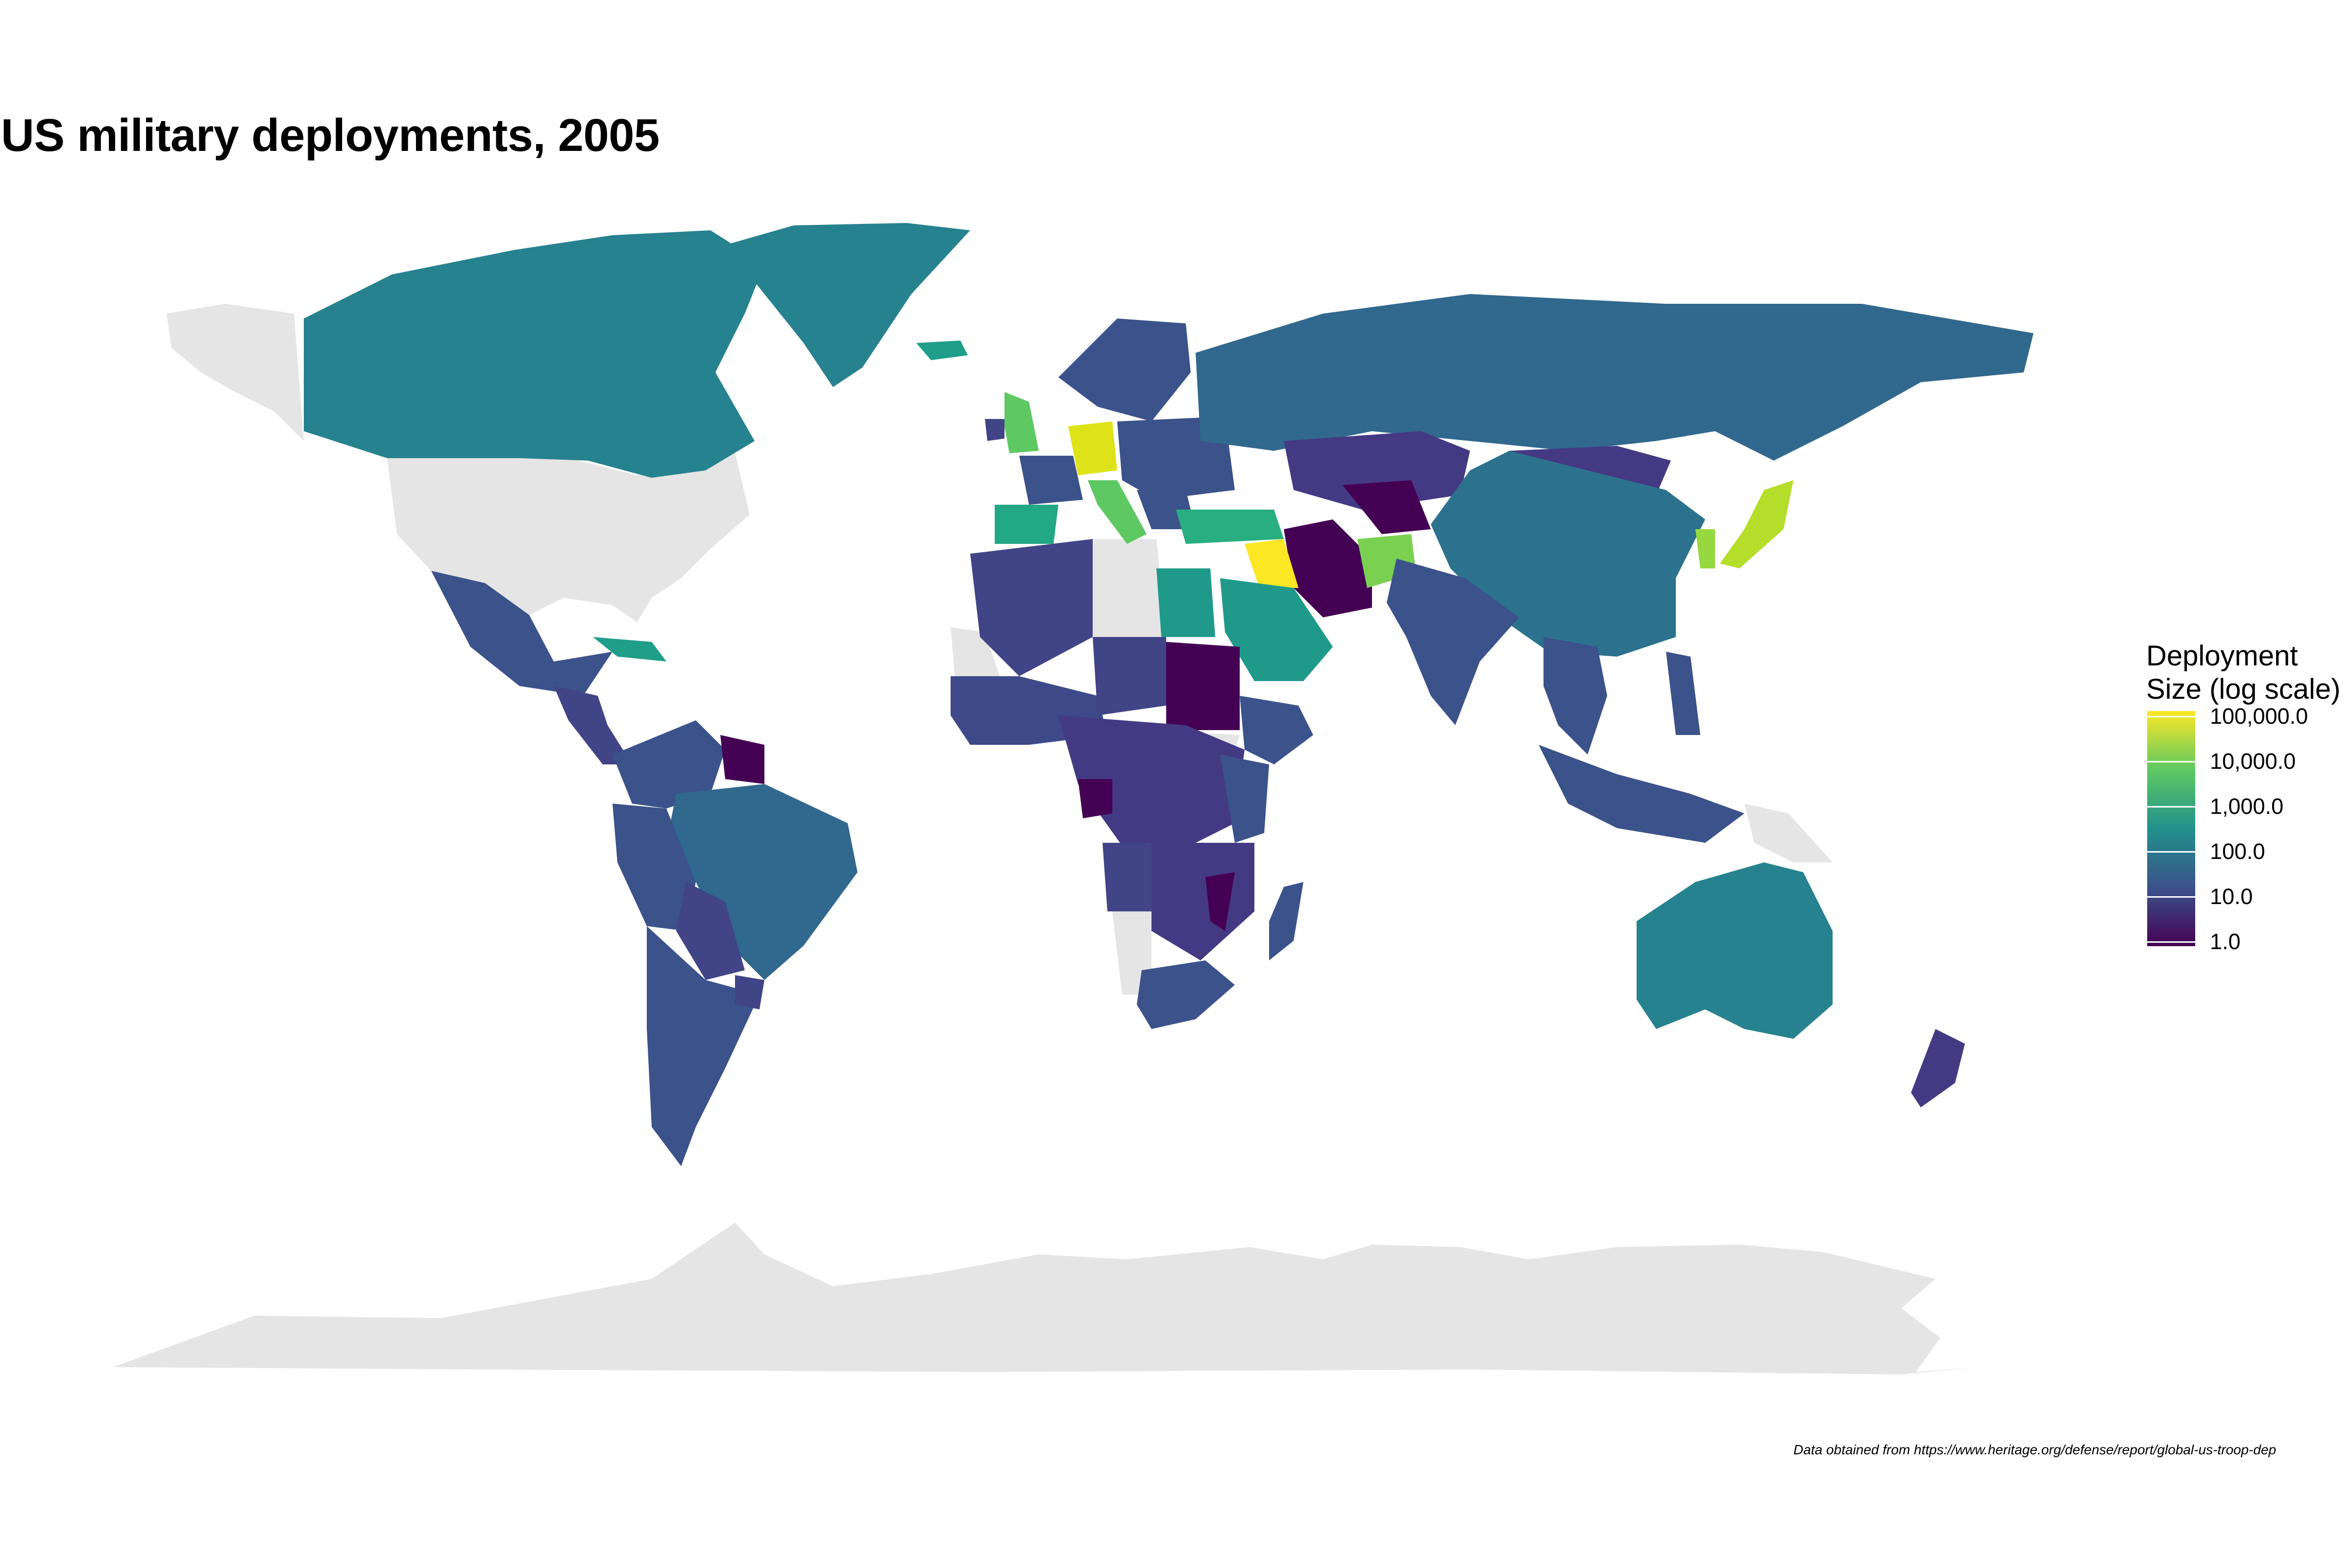 Image resolution: width=2352 pixels, height=1568 pixels. I want to click on region-uk, so click(1021, 422).